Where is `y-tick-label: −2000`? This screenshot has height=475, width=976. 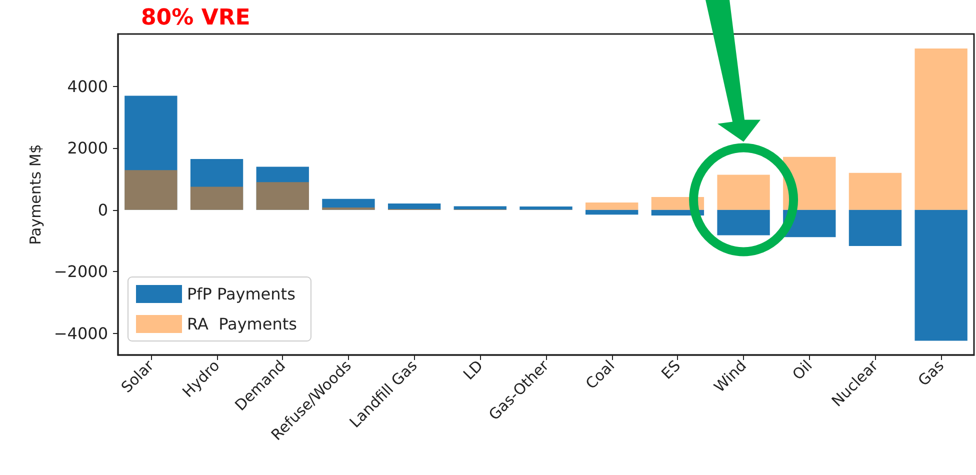 y-tick-label: −2000 is located at coordinates (81, 272).